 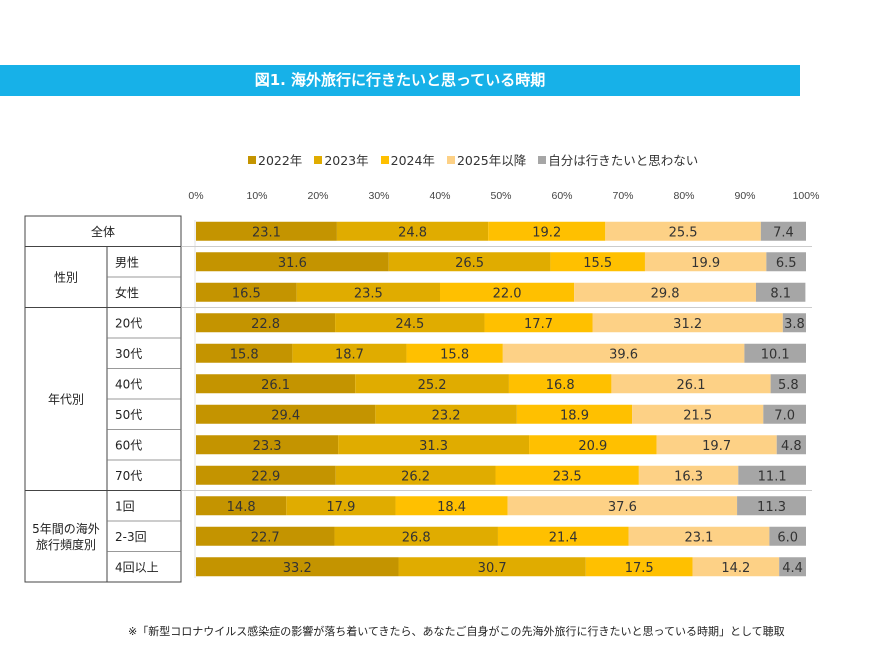 I want to click on x-tick-label: 20%, so click(x=317, y=196).